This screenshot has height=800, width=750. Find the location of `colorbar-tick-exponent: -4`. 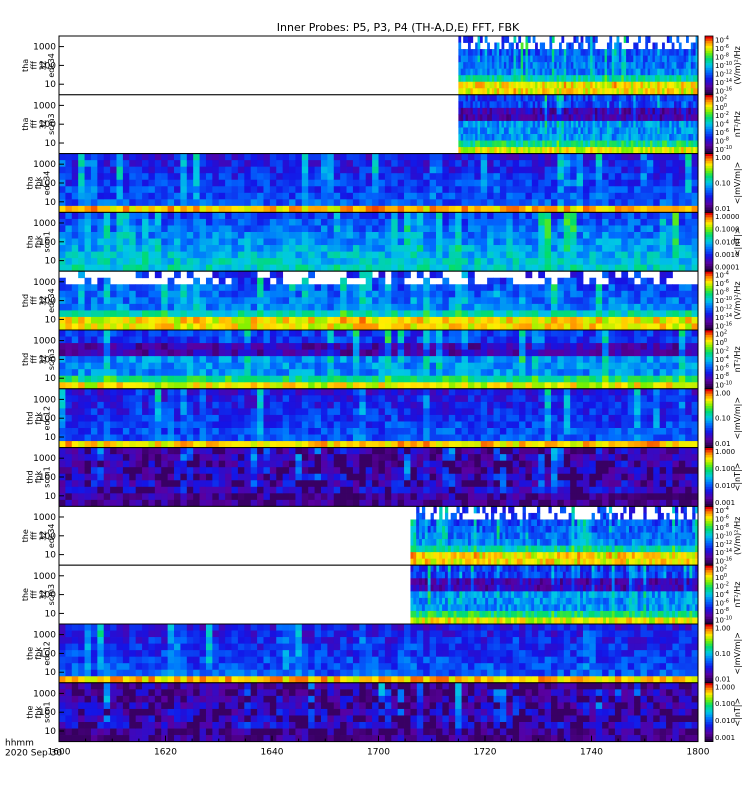

colorbar-tick-exponent: -4 is located at coordinates (726, 39).